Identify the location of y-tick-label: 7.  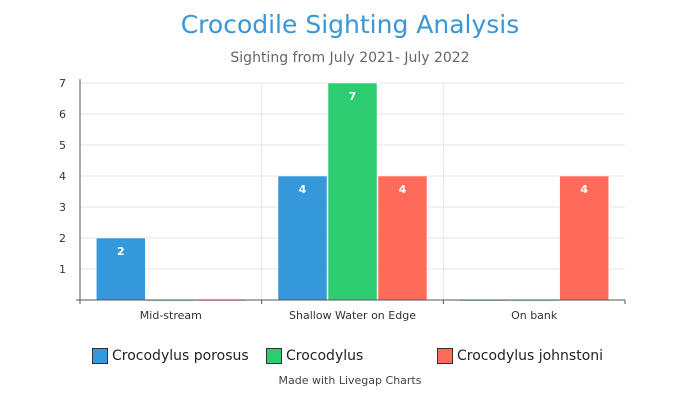
(62, 83).